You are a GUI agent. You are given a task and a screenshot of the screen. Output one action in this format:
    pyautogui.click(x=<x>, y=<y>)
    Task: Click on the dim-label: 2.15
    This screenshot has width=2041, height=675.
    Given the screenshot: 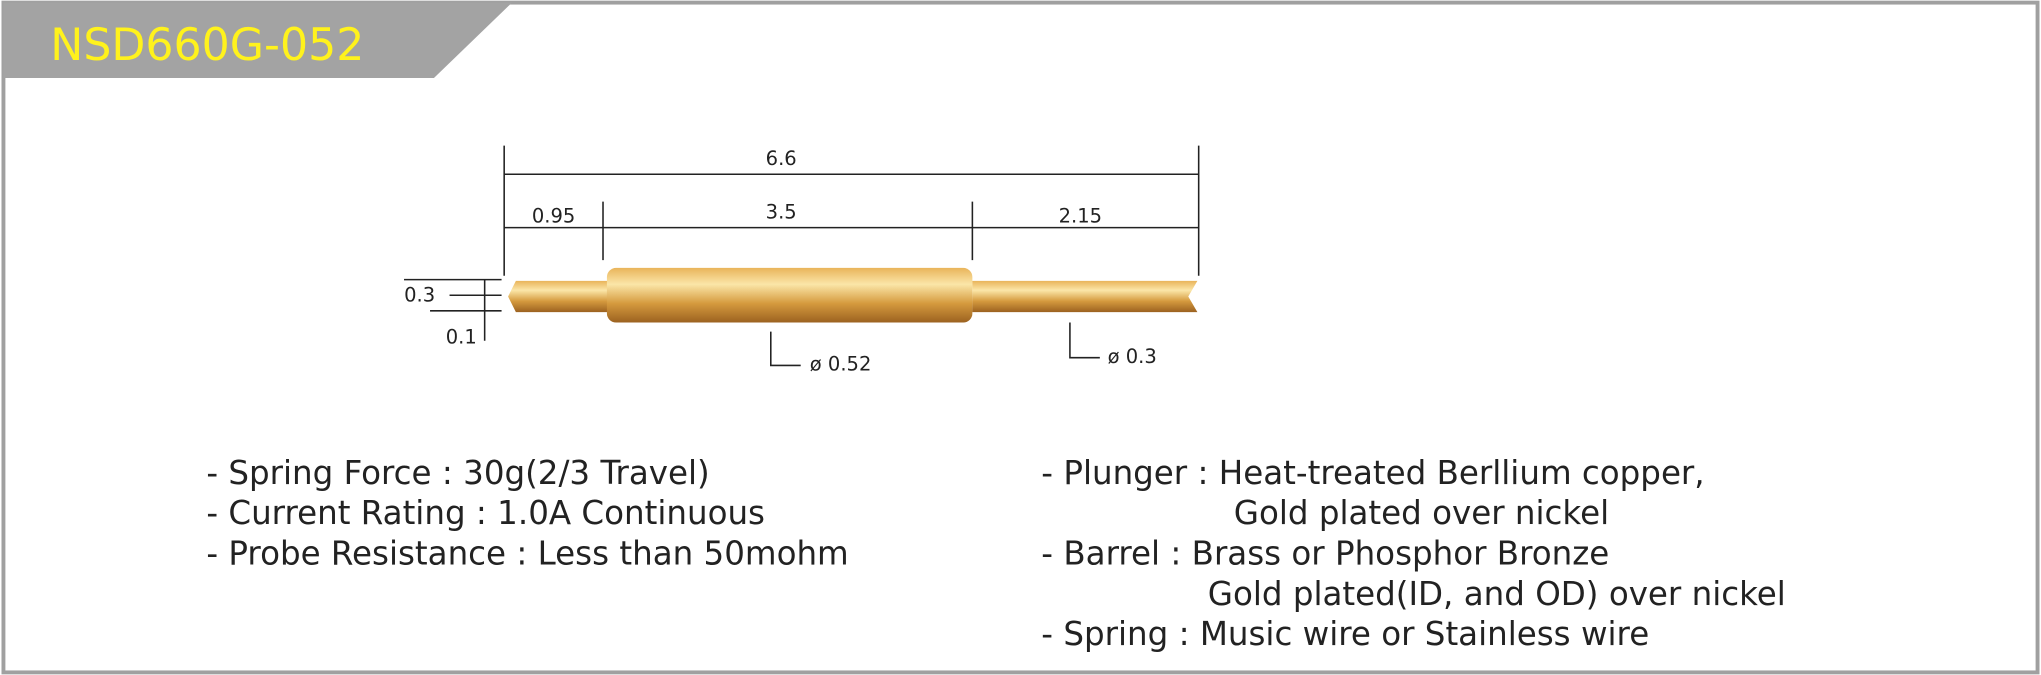 What is the action you would take?
    pyautogui.click(x=1080, y=215)
    